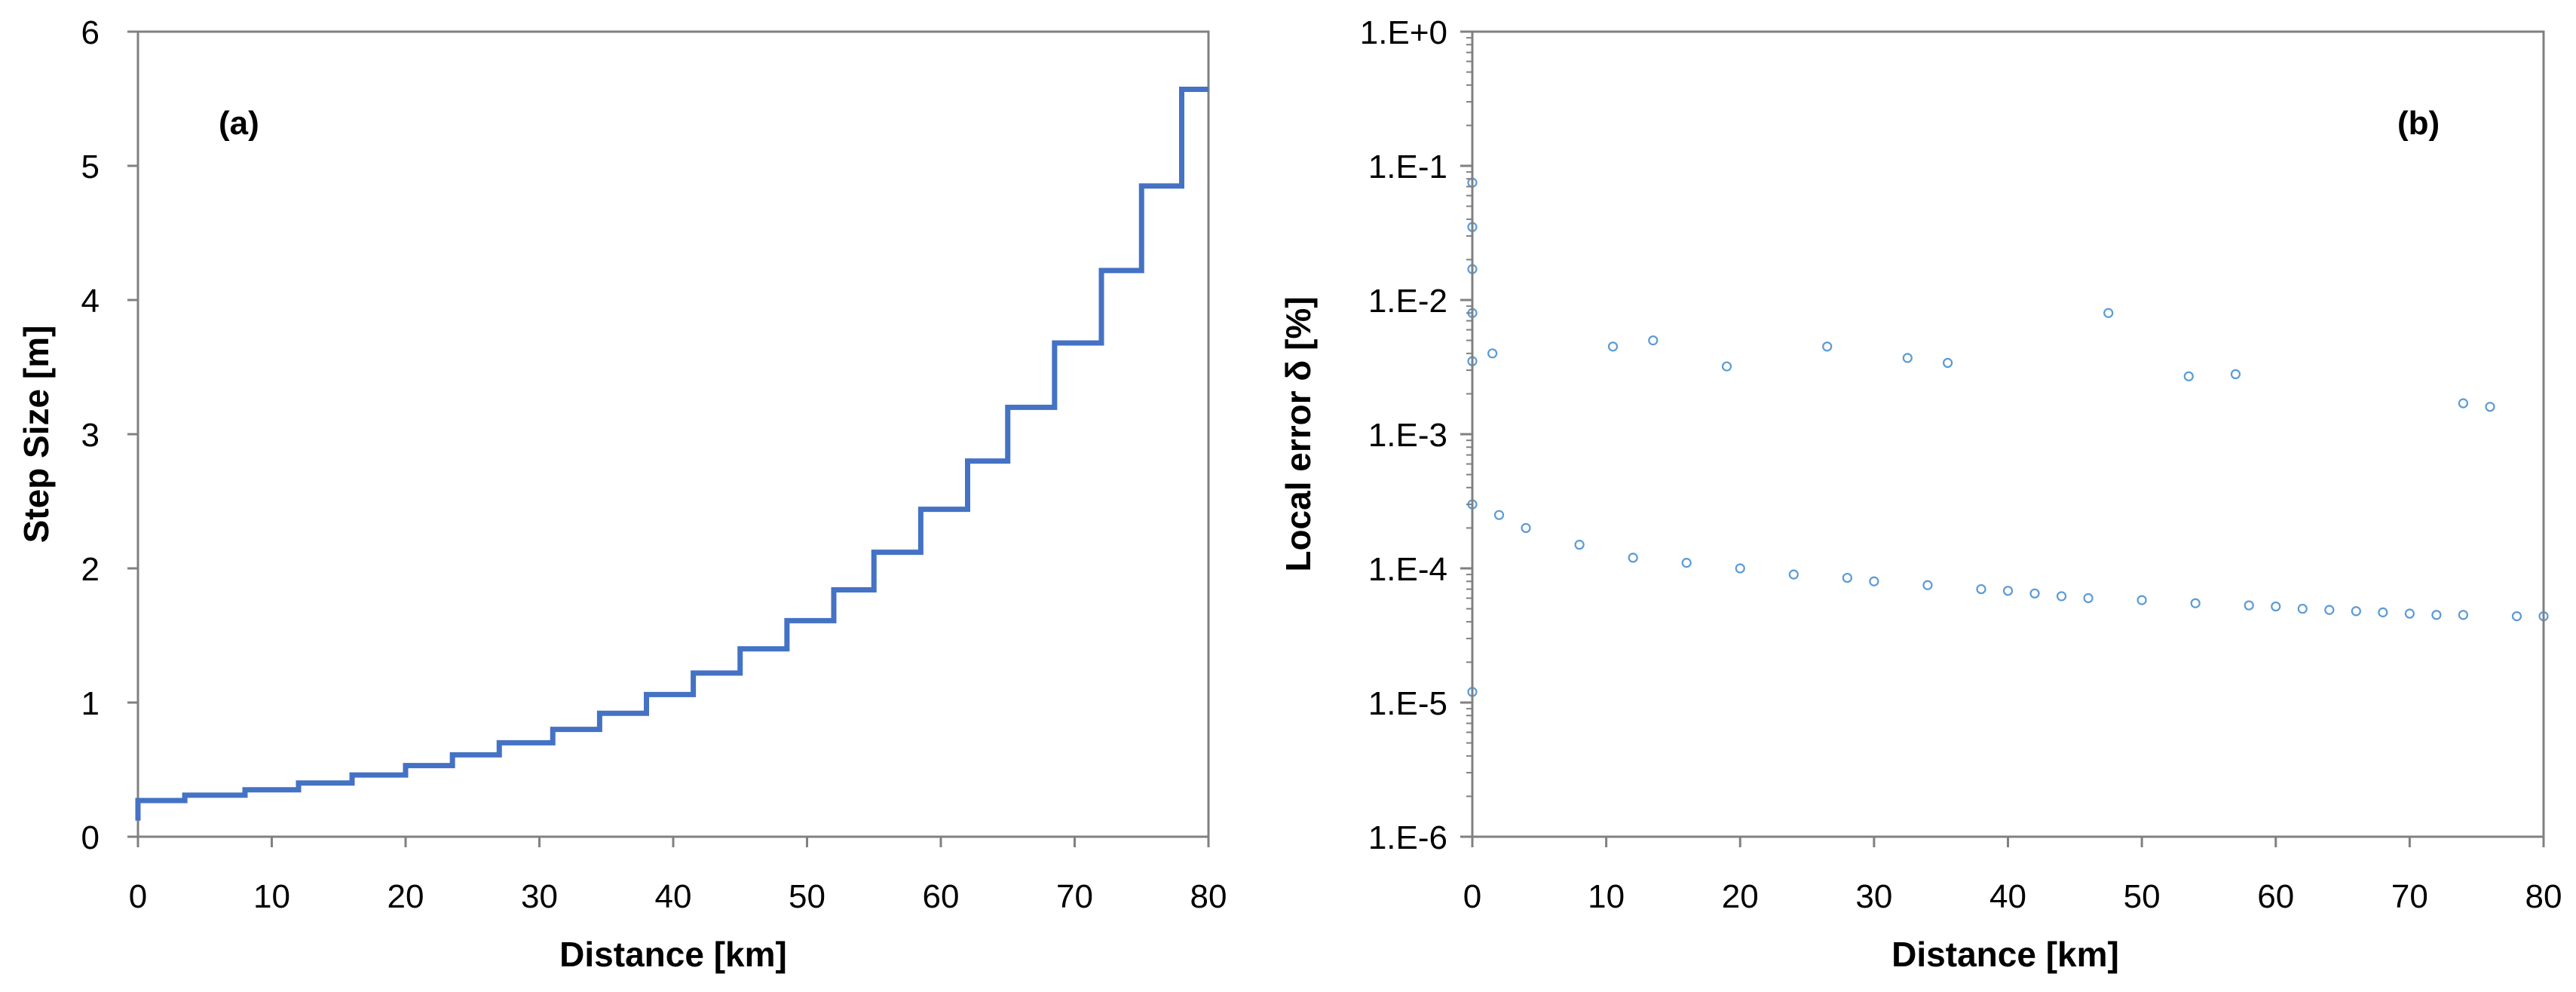  What do you see at coordinates (90, 837) in the screenshot?
I see `y-tick-label: 0` at bounding box center [90, 837].